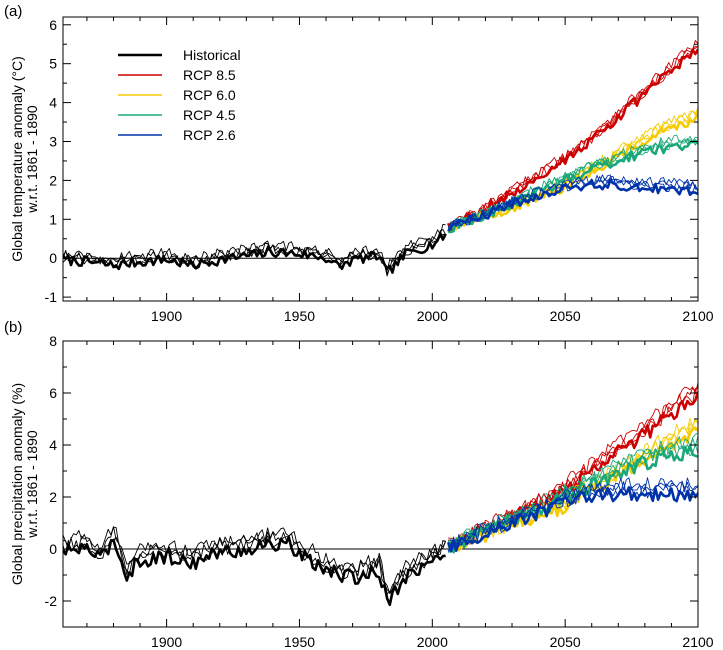  I want to click on y-tick-label: -2, so click(51, 601).